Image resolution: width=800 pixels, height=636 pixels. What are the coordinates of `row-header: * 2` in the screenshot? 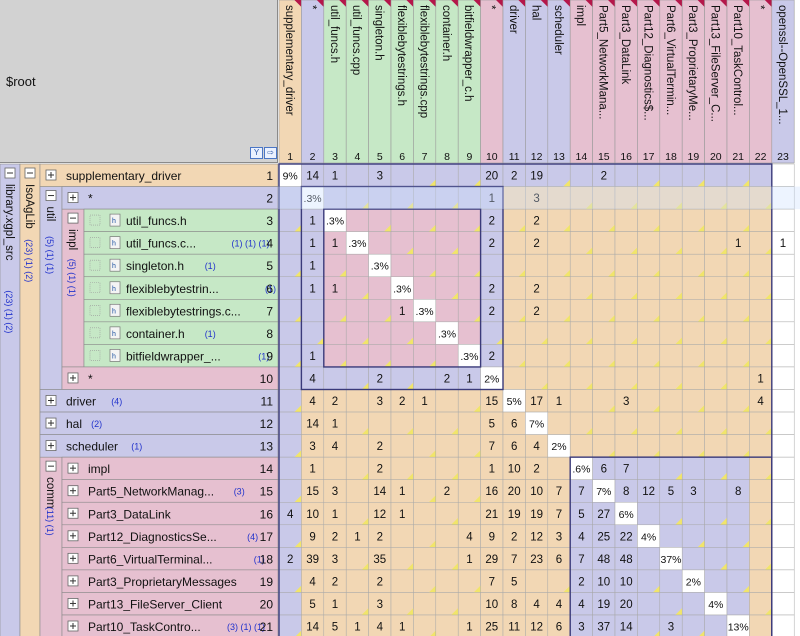 It's located at (170, 198).